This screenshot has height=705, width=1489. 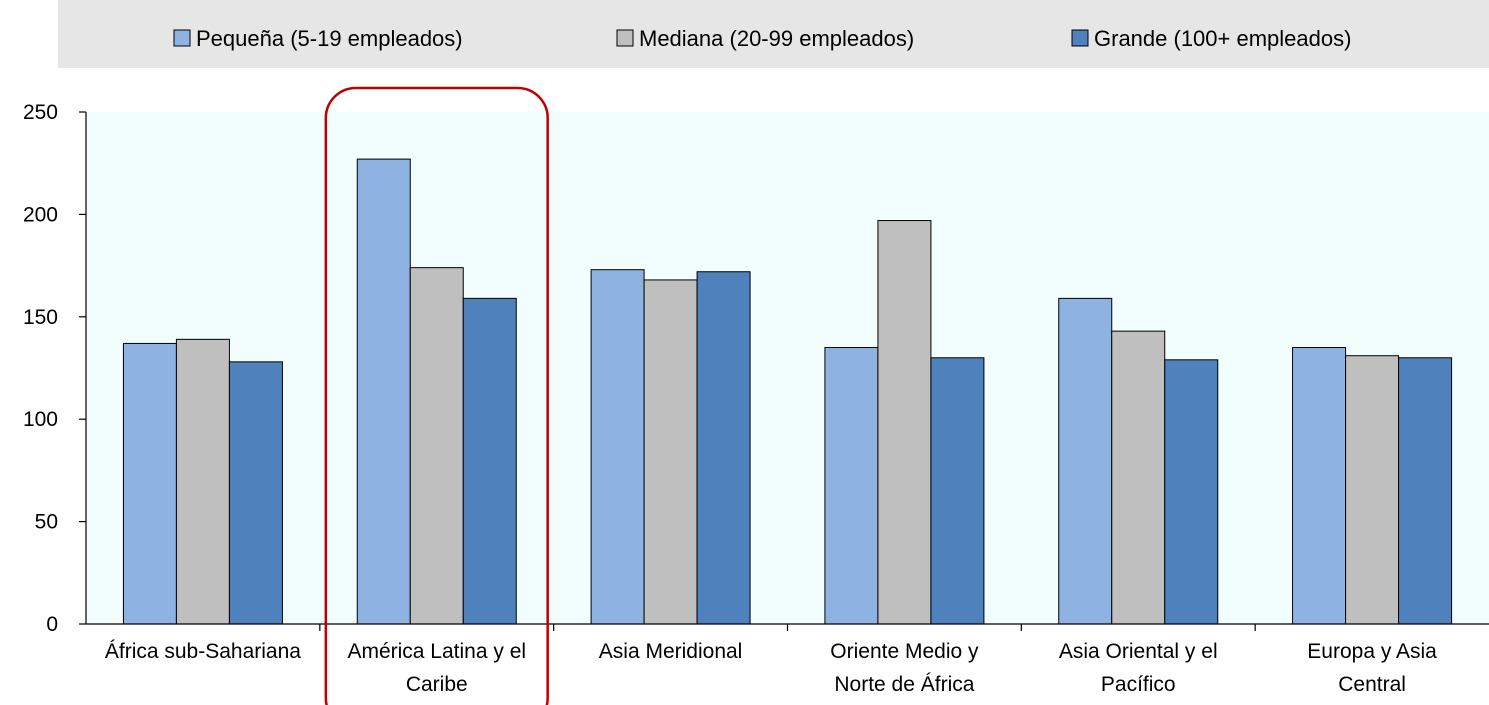 What do you see at coordinates (40, 214) in the screenshot?
I see `y-tick-label: 200` at bounding box center [40, 214].